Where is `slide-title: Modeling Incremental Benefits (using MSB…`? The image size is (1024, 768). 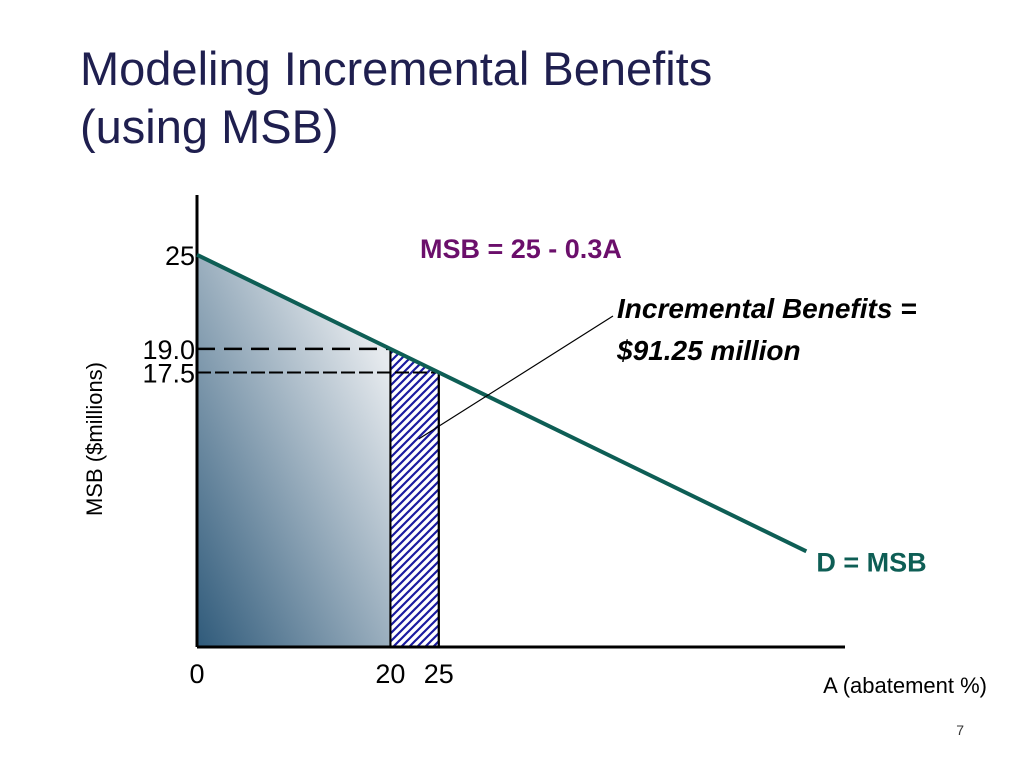
slide-title: Modeling Incremental Benefits (using MSB… is located at coordinates (396, 98).